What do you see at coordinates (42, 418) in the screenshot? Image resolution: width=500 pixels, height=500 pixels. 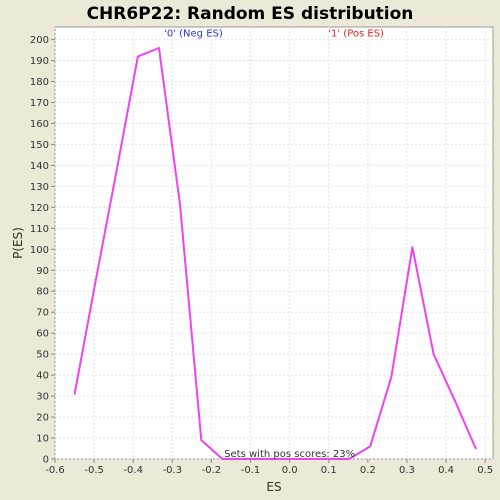 I see `y-tick-label: 20` at bounding box center [42, 418].